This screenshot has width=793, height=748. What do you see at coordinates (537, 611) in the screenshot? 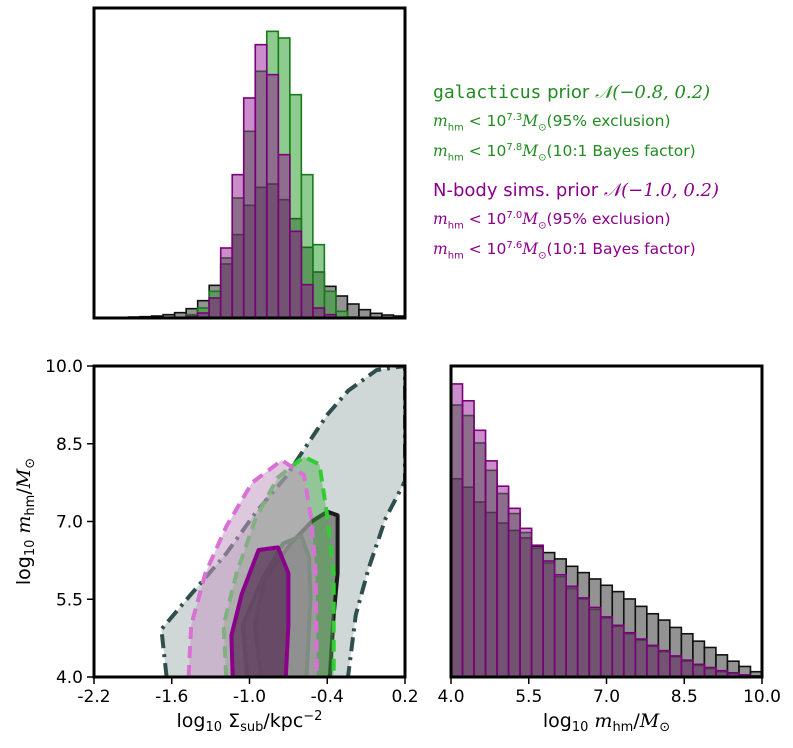
I see `right-hist-bar-n-body-sims--prior-7` at bounding box center [537, 611].